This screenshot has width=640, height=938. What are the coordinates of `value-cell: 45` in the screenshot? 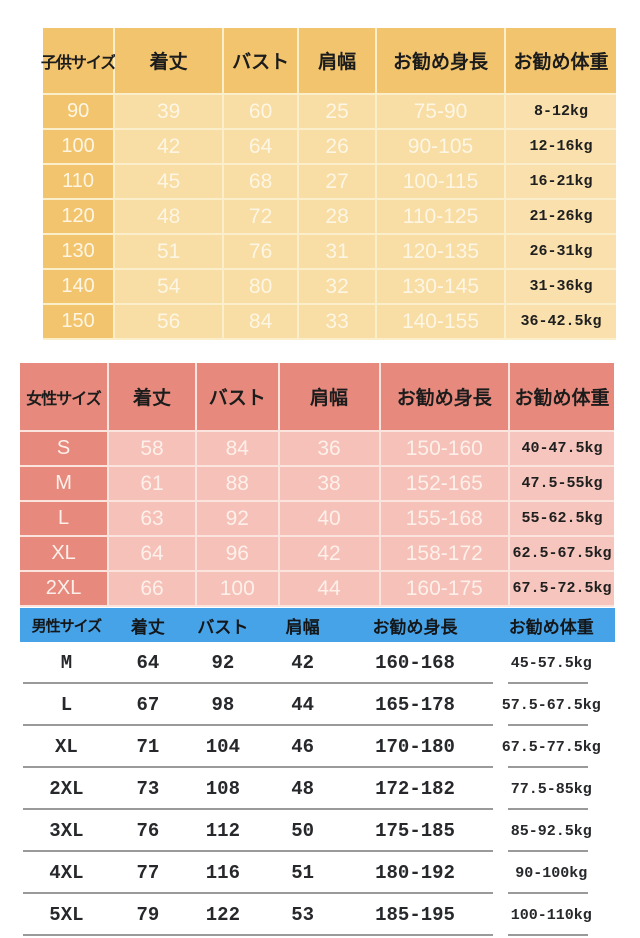 It's located at (170, 182).